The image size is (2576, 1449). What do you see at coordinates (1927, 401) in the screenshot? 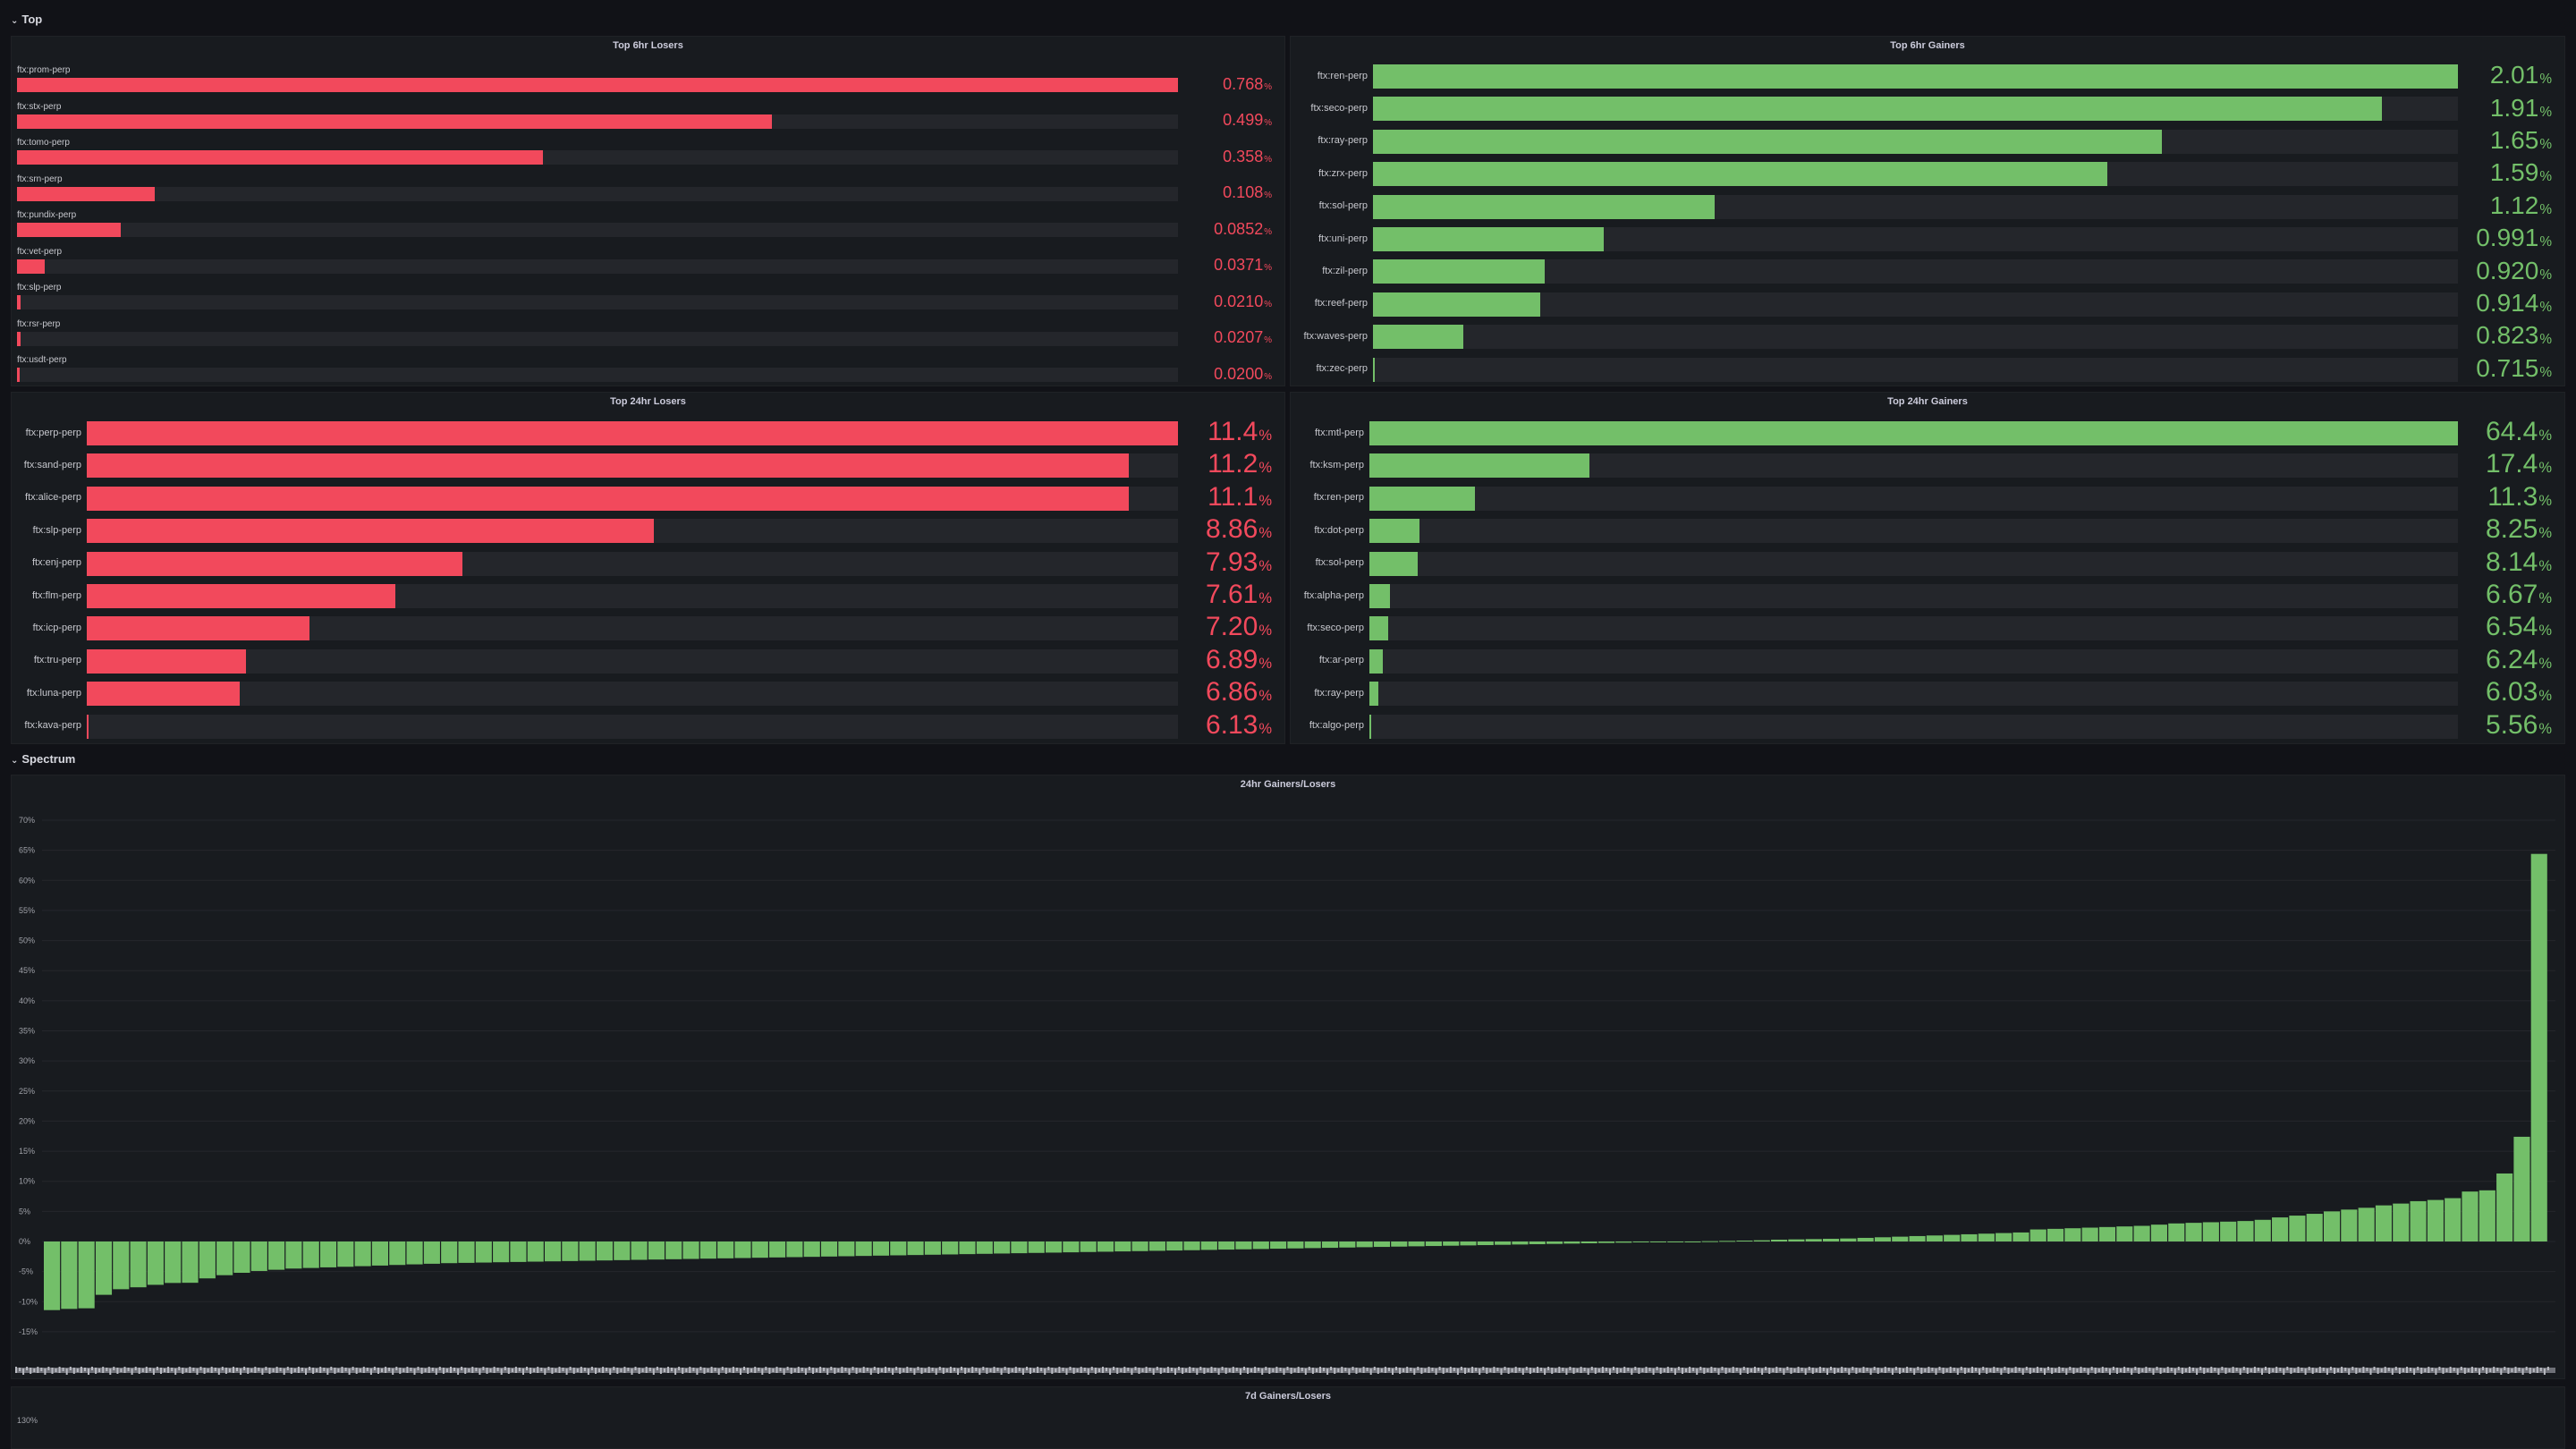
I see `panel-title: Top 24hr Gainers` at bounding box center [1927, 401].